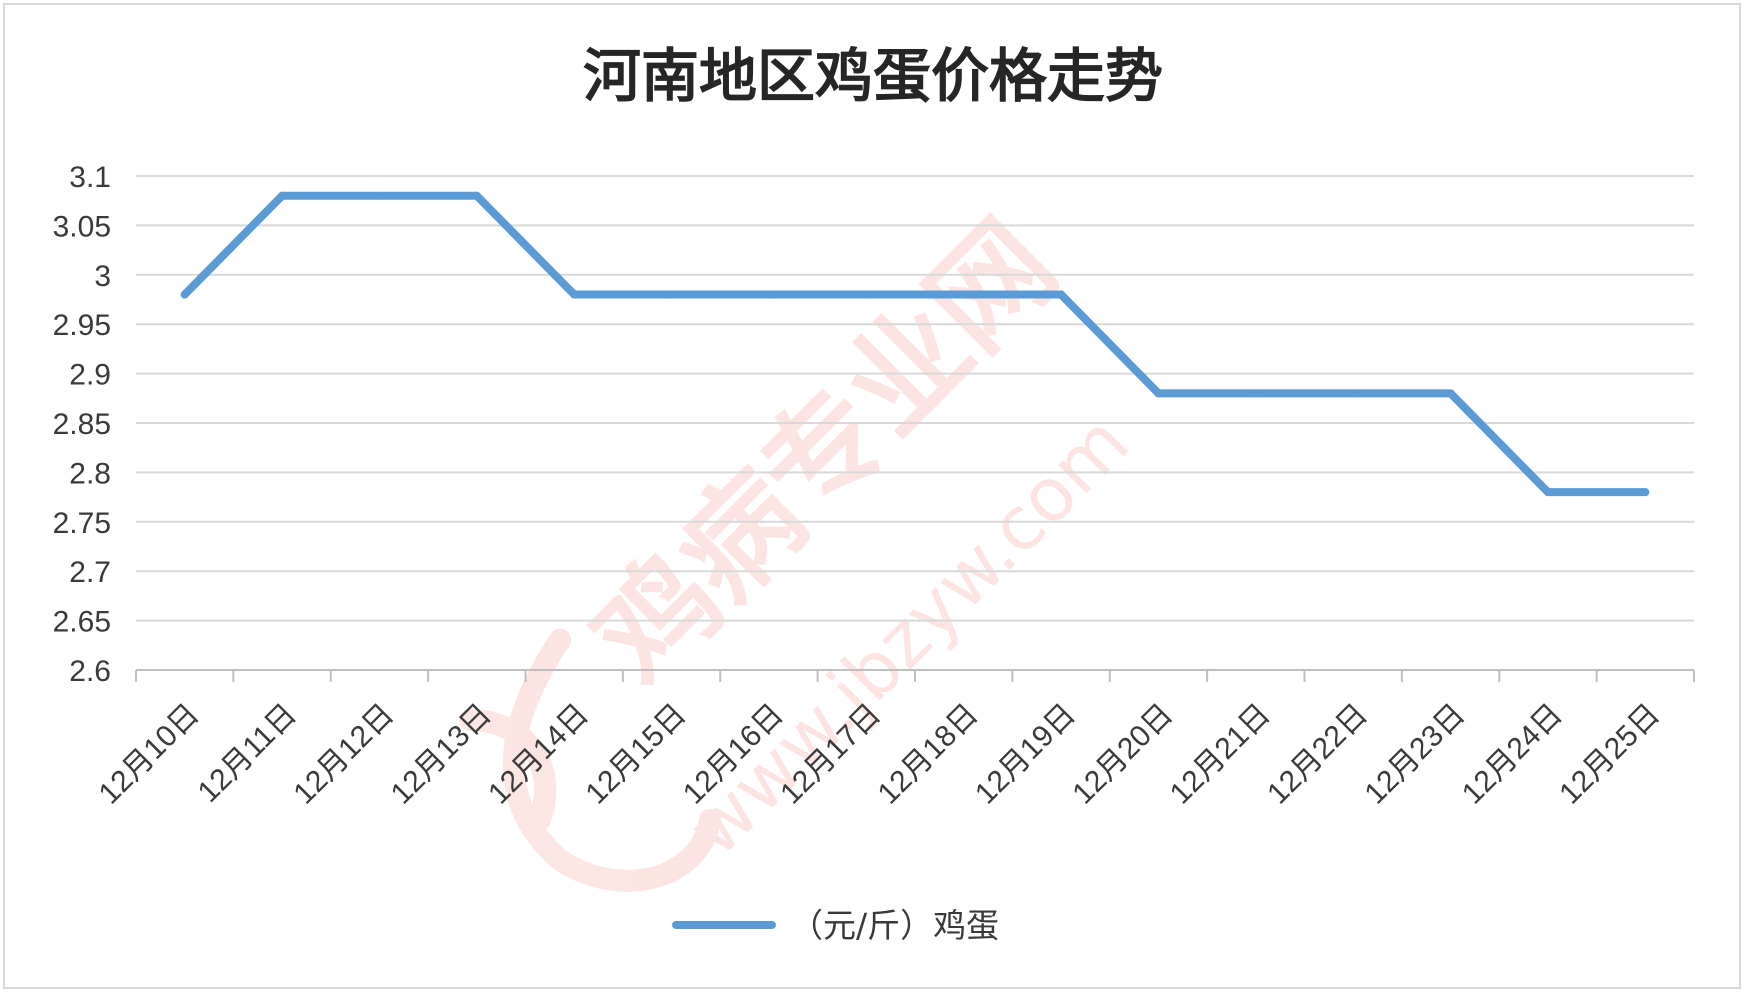 The image size is (1746, 994). Describe the element at coordinates (1317, 754) in the screenshot. I see `x-tick-label: 12月22日` at that location.